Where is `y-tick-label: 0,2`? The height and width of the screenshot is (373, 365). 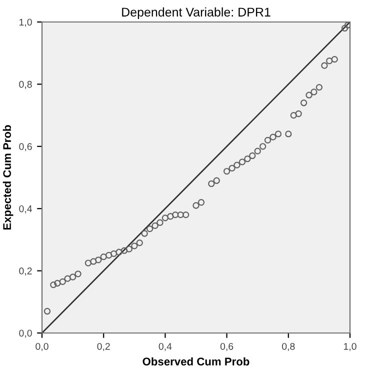 y-tick-label: 0,2 is located at coordinates (25, 272).